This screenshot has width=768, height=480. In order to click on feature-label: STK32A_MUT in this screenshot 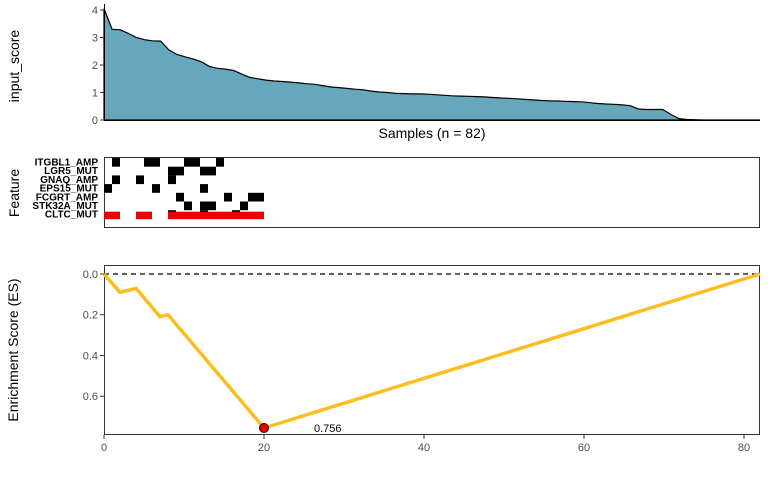, I will do `click(65, 206)`.